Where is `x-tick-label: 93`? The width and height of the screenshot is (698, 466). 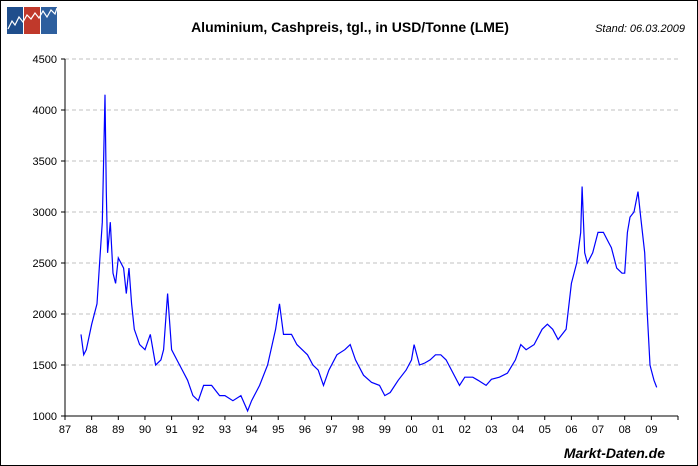
x-tick-label: 93 is located at coordinates (225, 430).